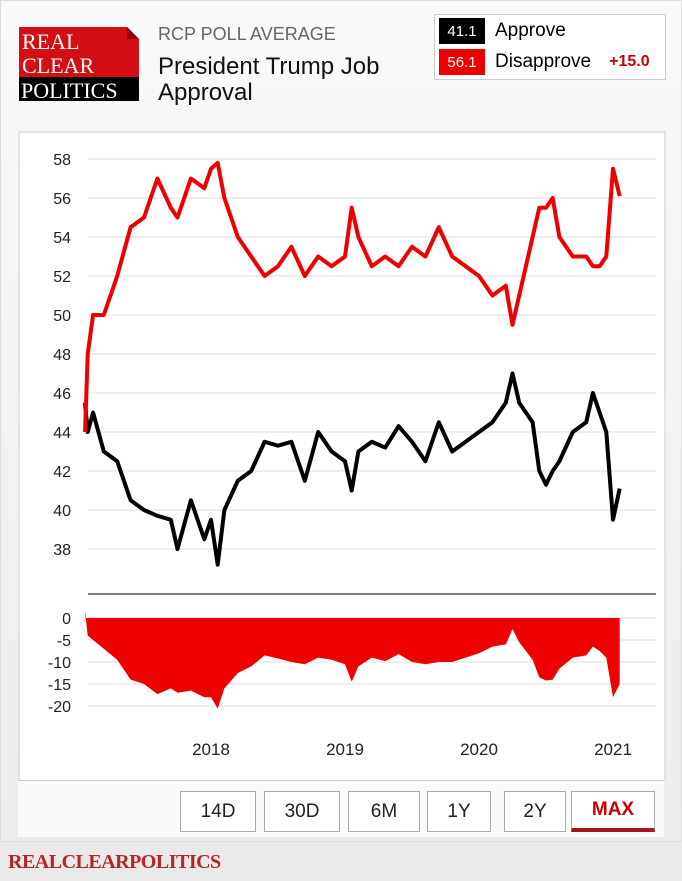 Image resolution: width=682 pixels, height=881 pixels. Describe the element at coordinates (613, 811) in the screenshot. I see `range-button-max: MAX` at that location.